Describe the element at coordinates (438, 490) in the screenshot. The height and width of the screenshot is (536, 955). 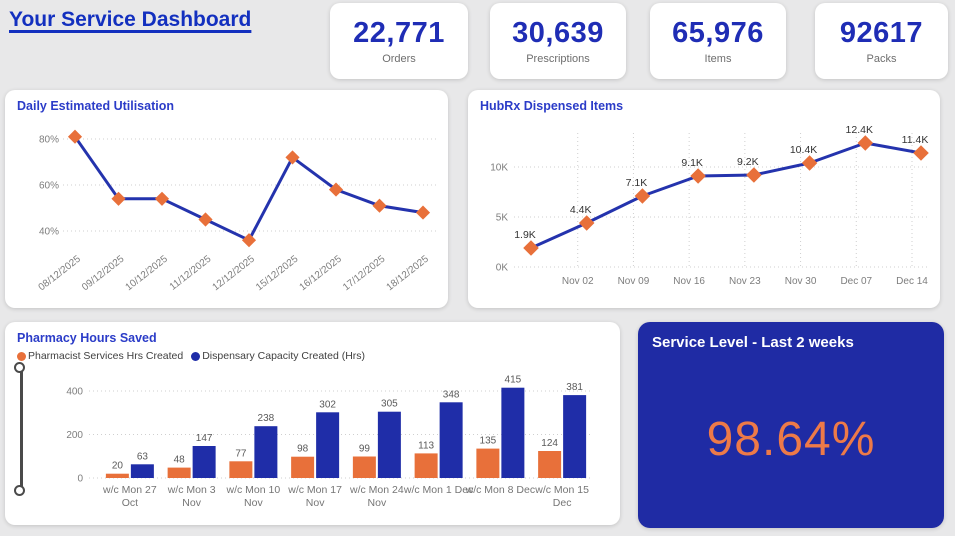
I see `svg-text: w/c Mon 1 Dec` at that location.